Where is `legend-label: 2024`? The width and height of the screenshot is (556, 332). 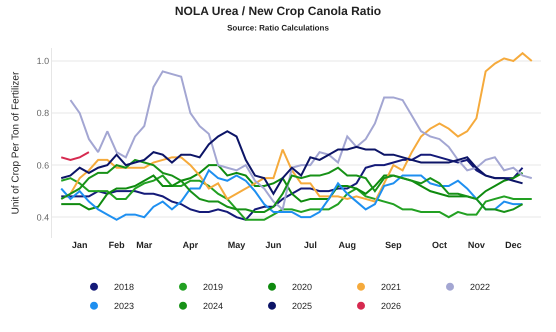 legend-label: 2024 is located at coordinates (213, 306).